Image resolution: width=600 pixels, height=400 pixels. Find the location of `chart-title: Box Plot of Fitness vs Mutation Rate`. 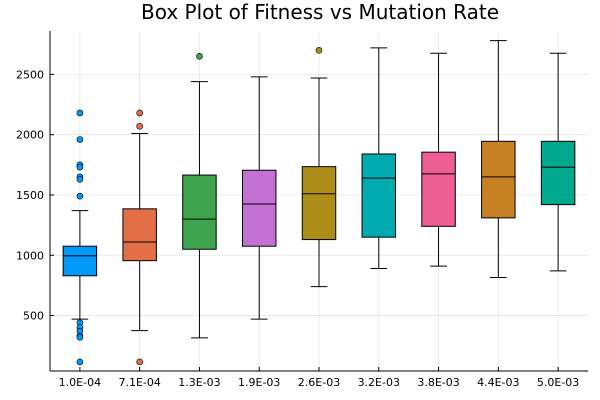

chart-title: Box Plot of Fitness vs Mutation Rate is located at coordinates (320, 12).